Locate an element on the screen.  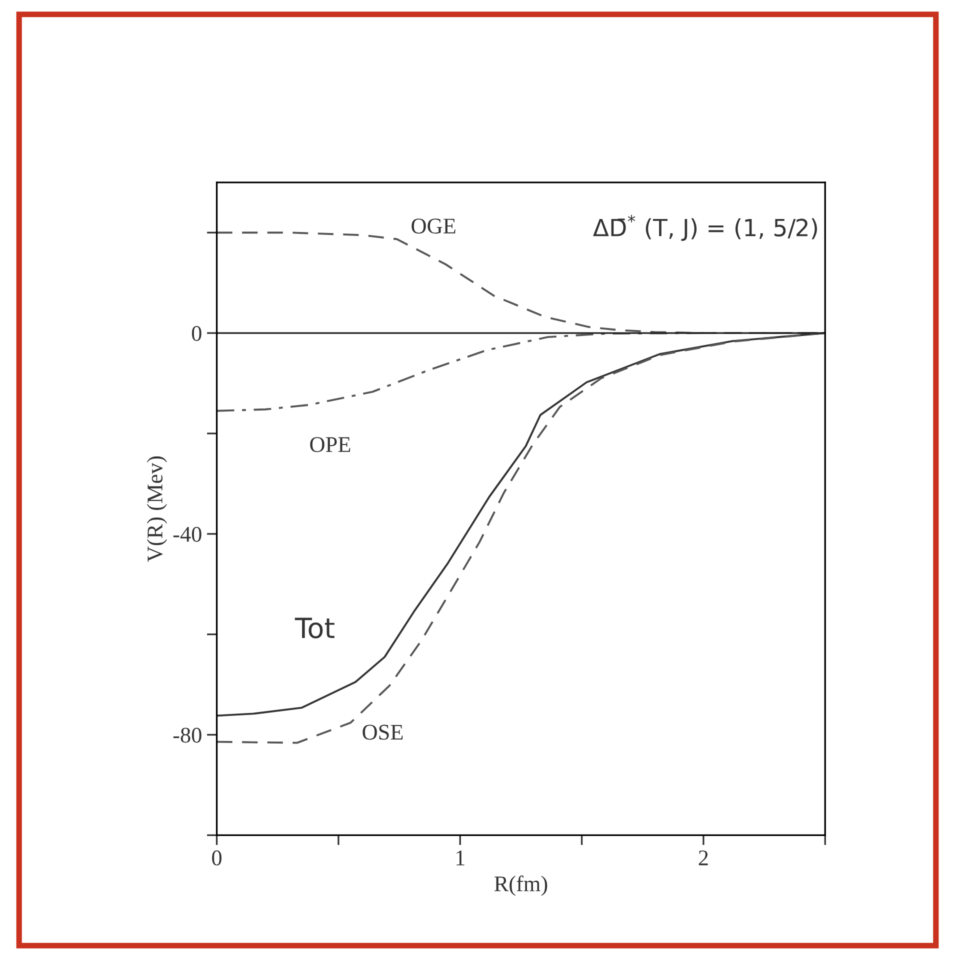
x-tick-label: 1 is located at coordinates (460, 858).